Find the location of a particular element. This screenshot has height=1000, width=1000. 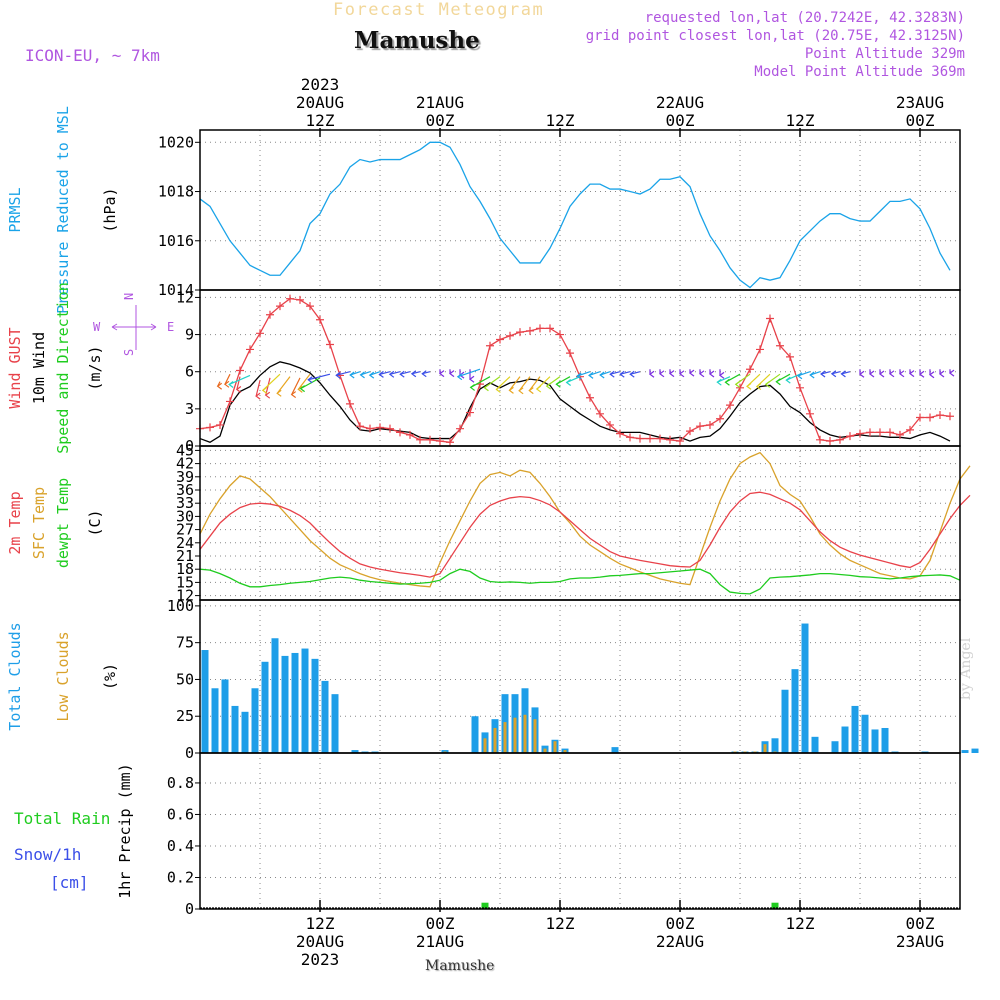

sfc-temp-line is located at coordinates (585, 519).